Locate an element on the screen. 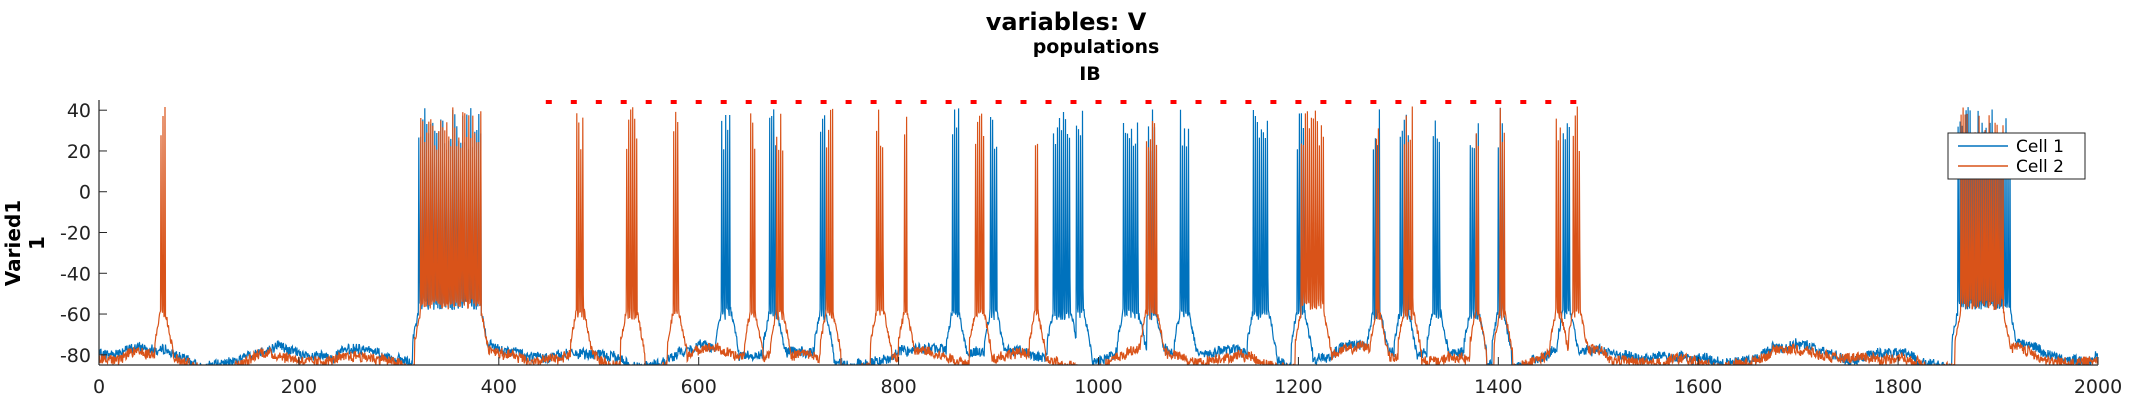  y-tick-label: -40 is located at coordinates (75, 274).